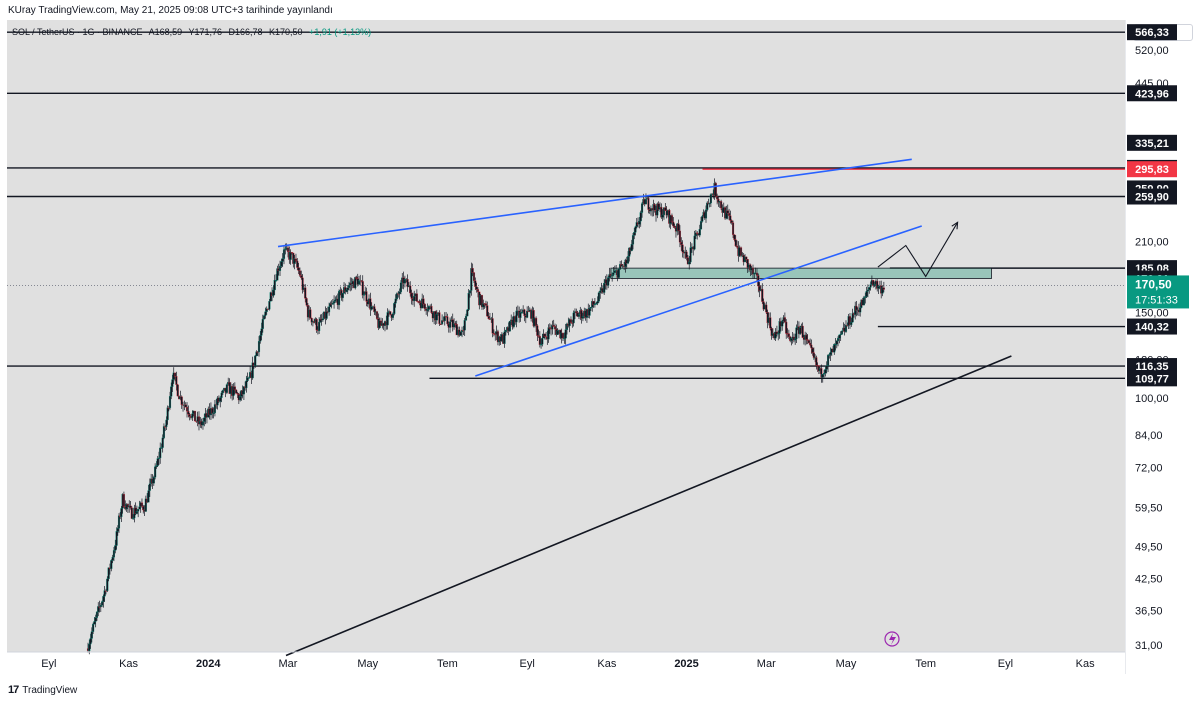  What do you see at coordinates (1149, 547) in the screenshot?
I see `price-tick-label: 49,50` at bounding box center [1149, 547].